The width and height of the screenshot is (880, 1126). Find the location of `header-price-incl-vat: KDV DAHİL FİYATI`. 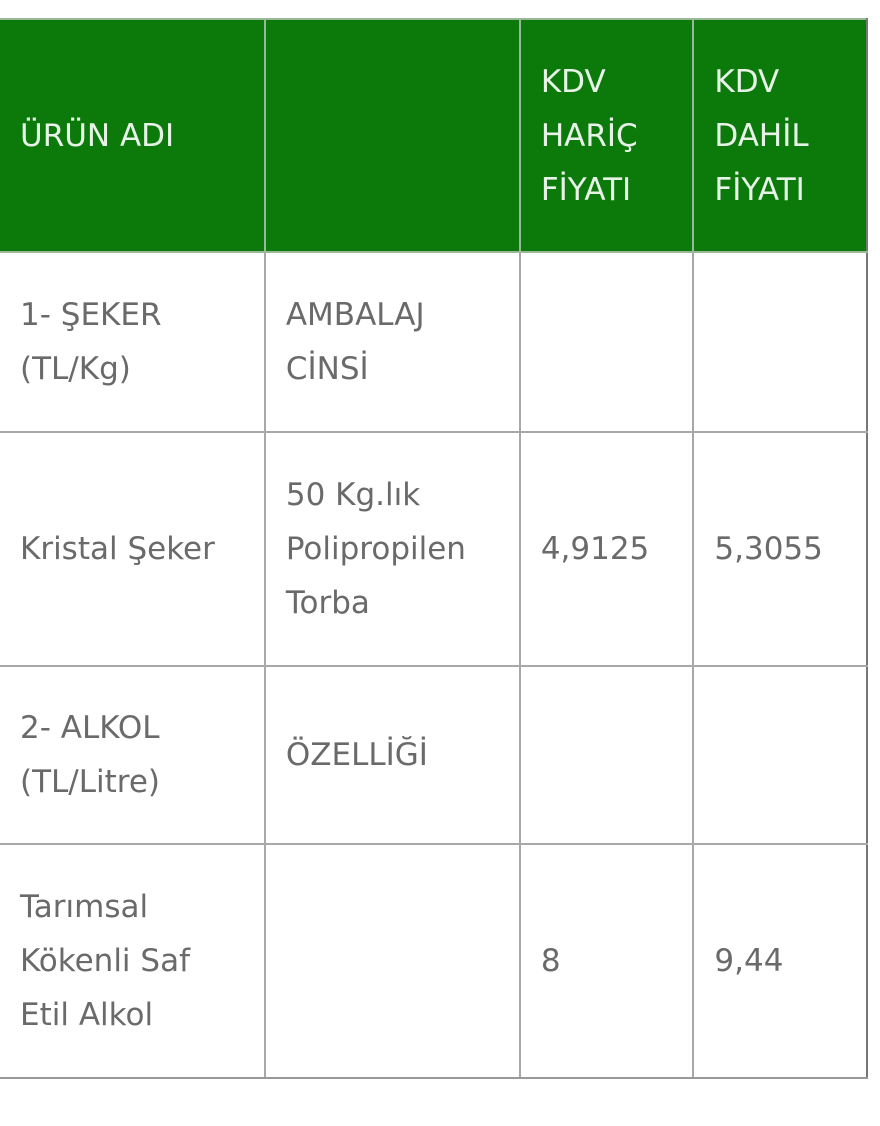

header-price-incl-vat: KDV DAHİL FİYATI is located at coordinates (780, 135).